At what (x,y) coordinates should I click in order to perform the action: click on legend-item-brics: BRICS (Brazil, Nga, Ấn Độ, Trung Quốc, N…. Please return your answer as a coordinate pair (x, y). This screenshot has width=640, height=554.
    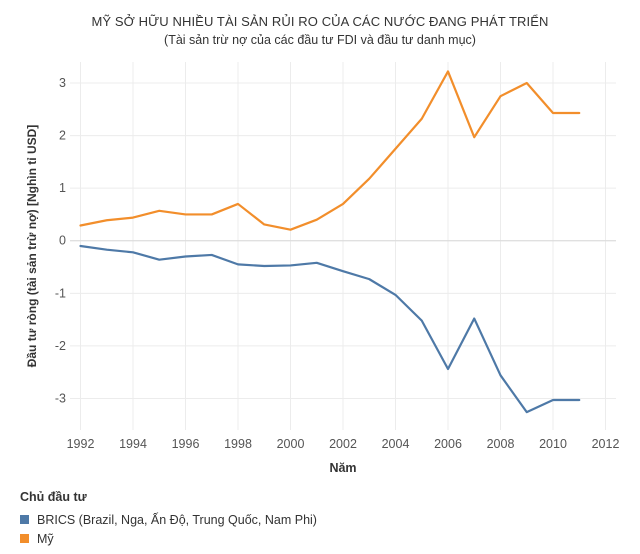
    Looking at the image, I should click on (168, 519).